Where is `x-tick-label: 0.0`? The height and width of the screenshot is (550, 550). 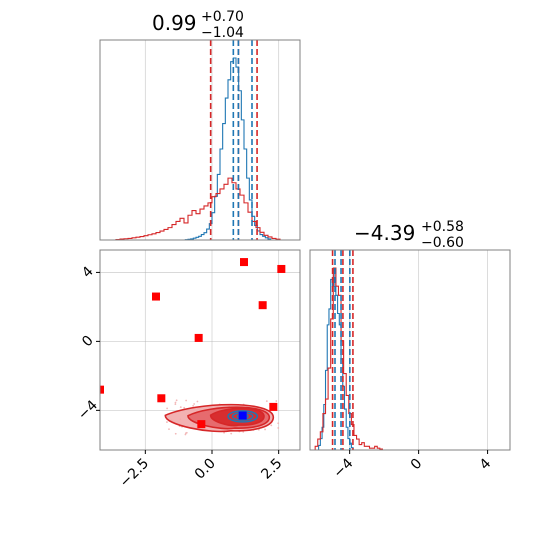
x-tick-label: 0.0 is located at coordinates (205, 469).